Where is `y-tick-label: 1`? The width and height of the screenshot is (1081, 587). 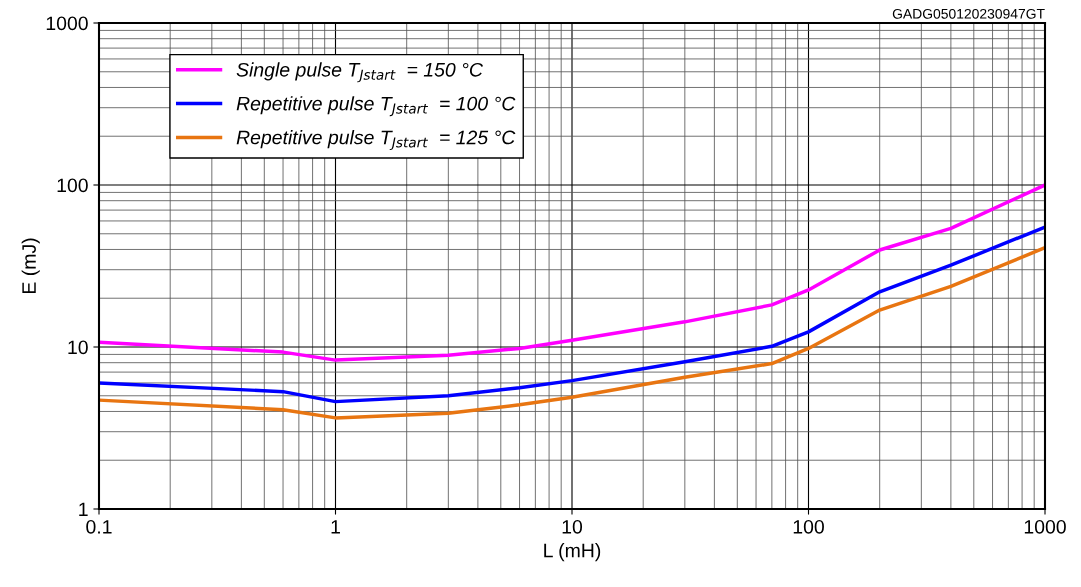 y-tick-label: 1 is located at coordinates (83, 509).